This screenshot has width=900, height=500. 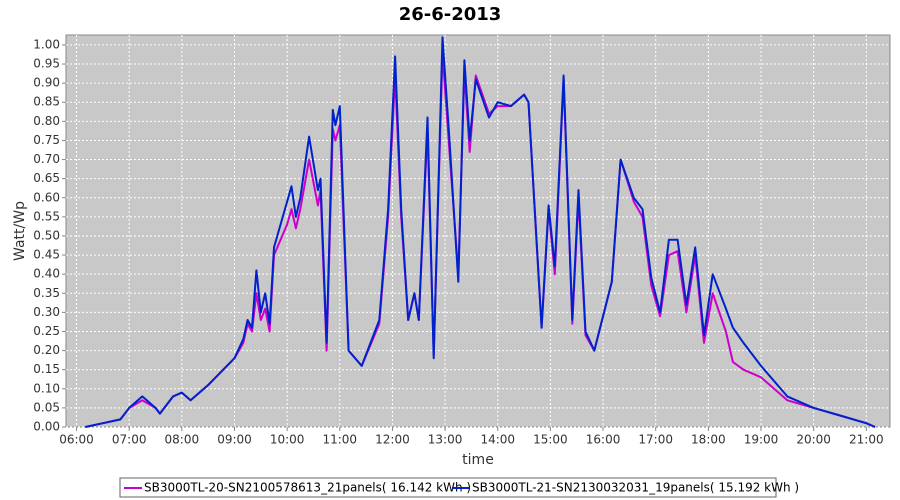 I want to click on x-tick-label: 08:00, so click(x=182, y=440).